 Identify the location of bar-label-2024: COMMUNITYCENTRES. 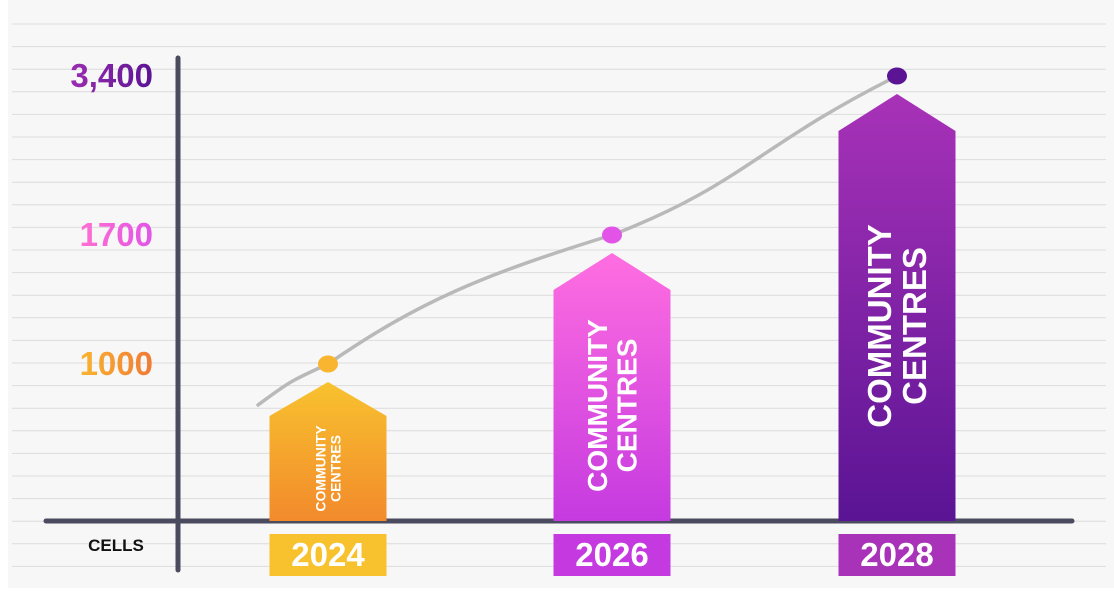
(328, 468).